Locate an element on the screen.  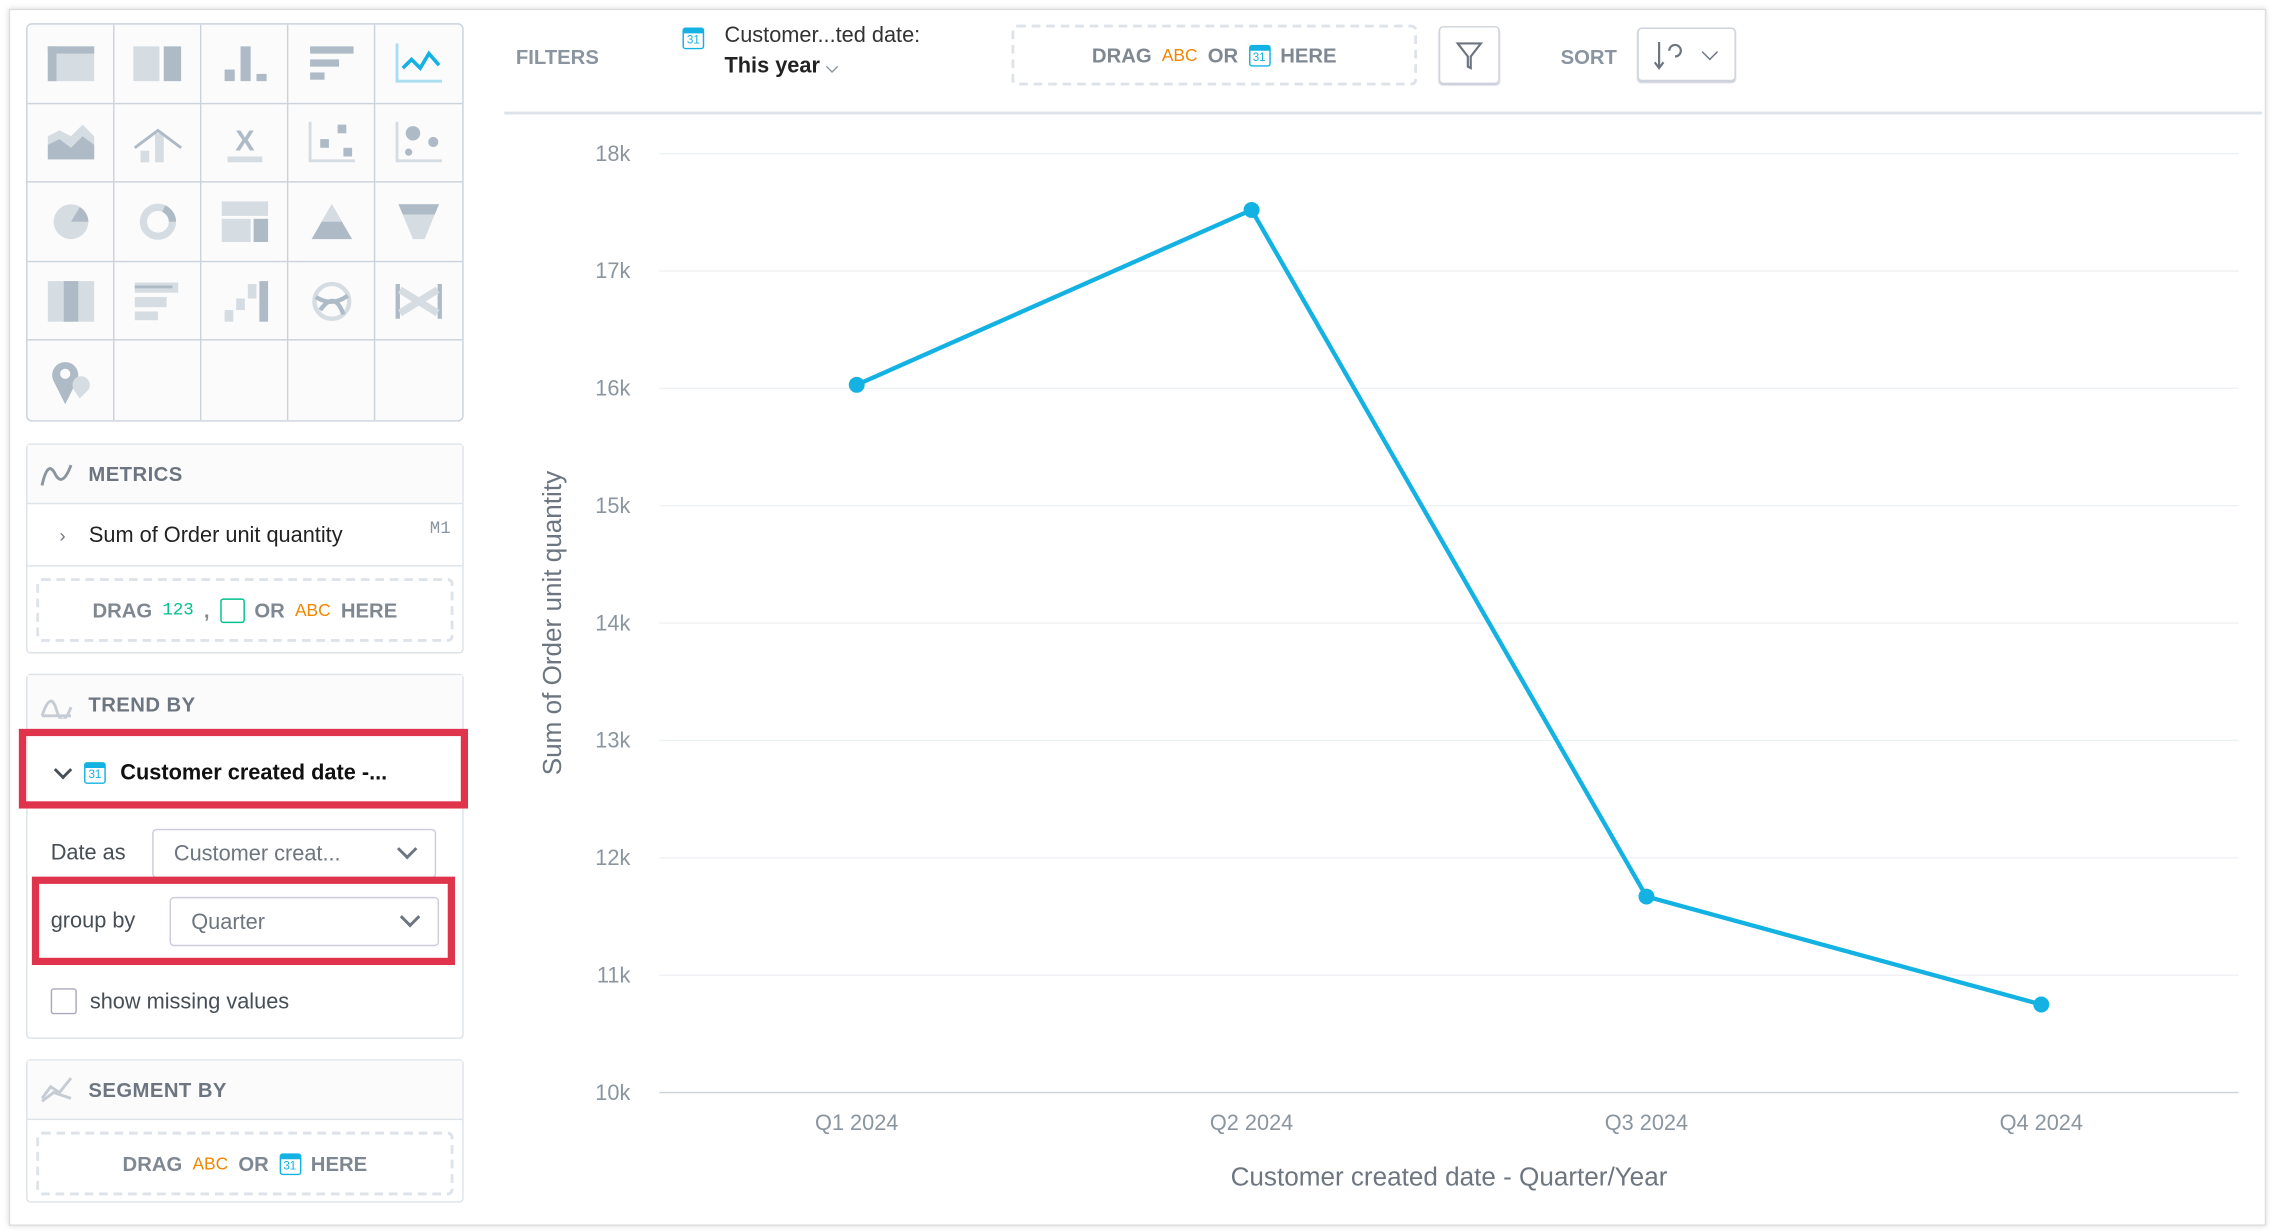
sort-button is located at coordinates (1686, 54).